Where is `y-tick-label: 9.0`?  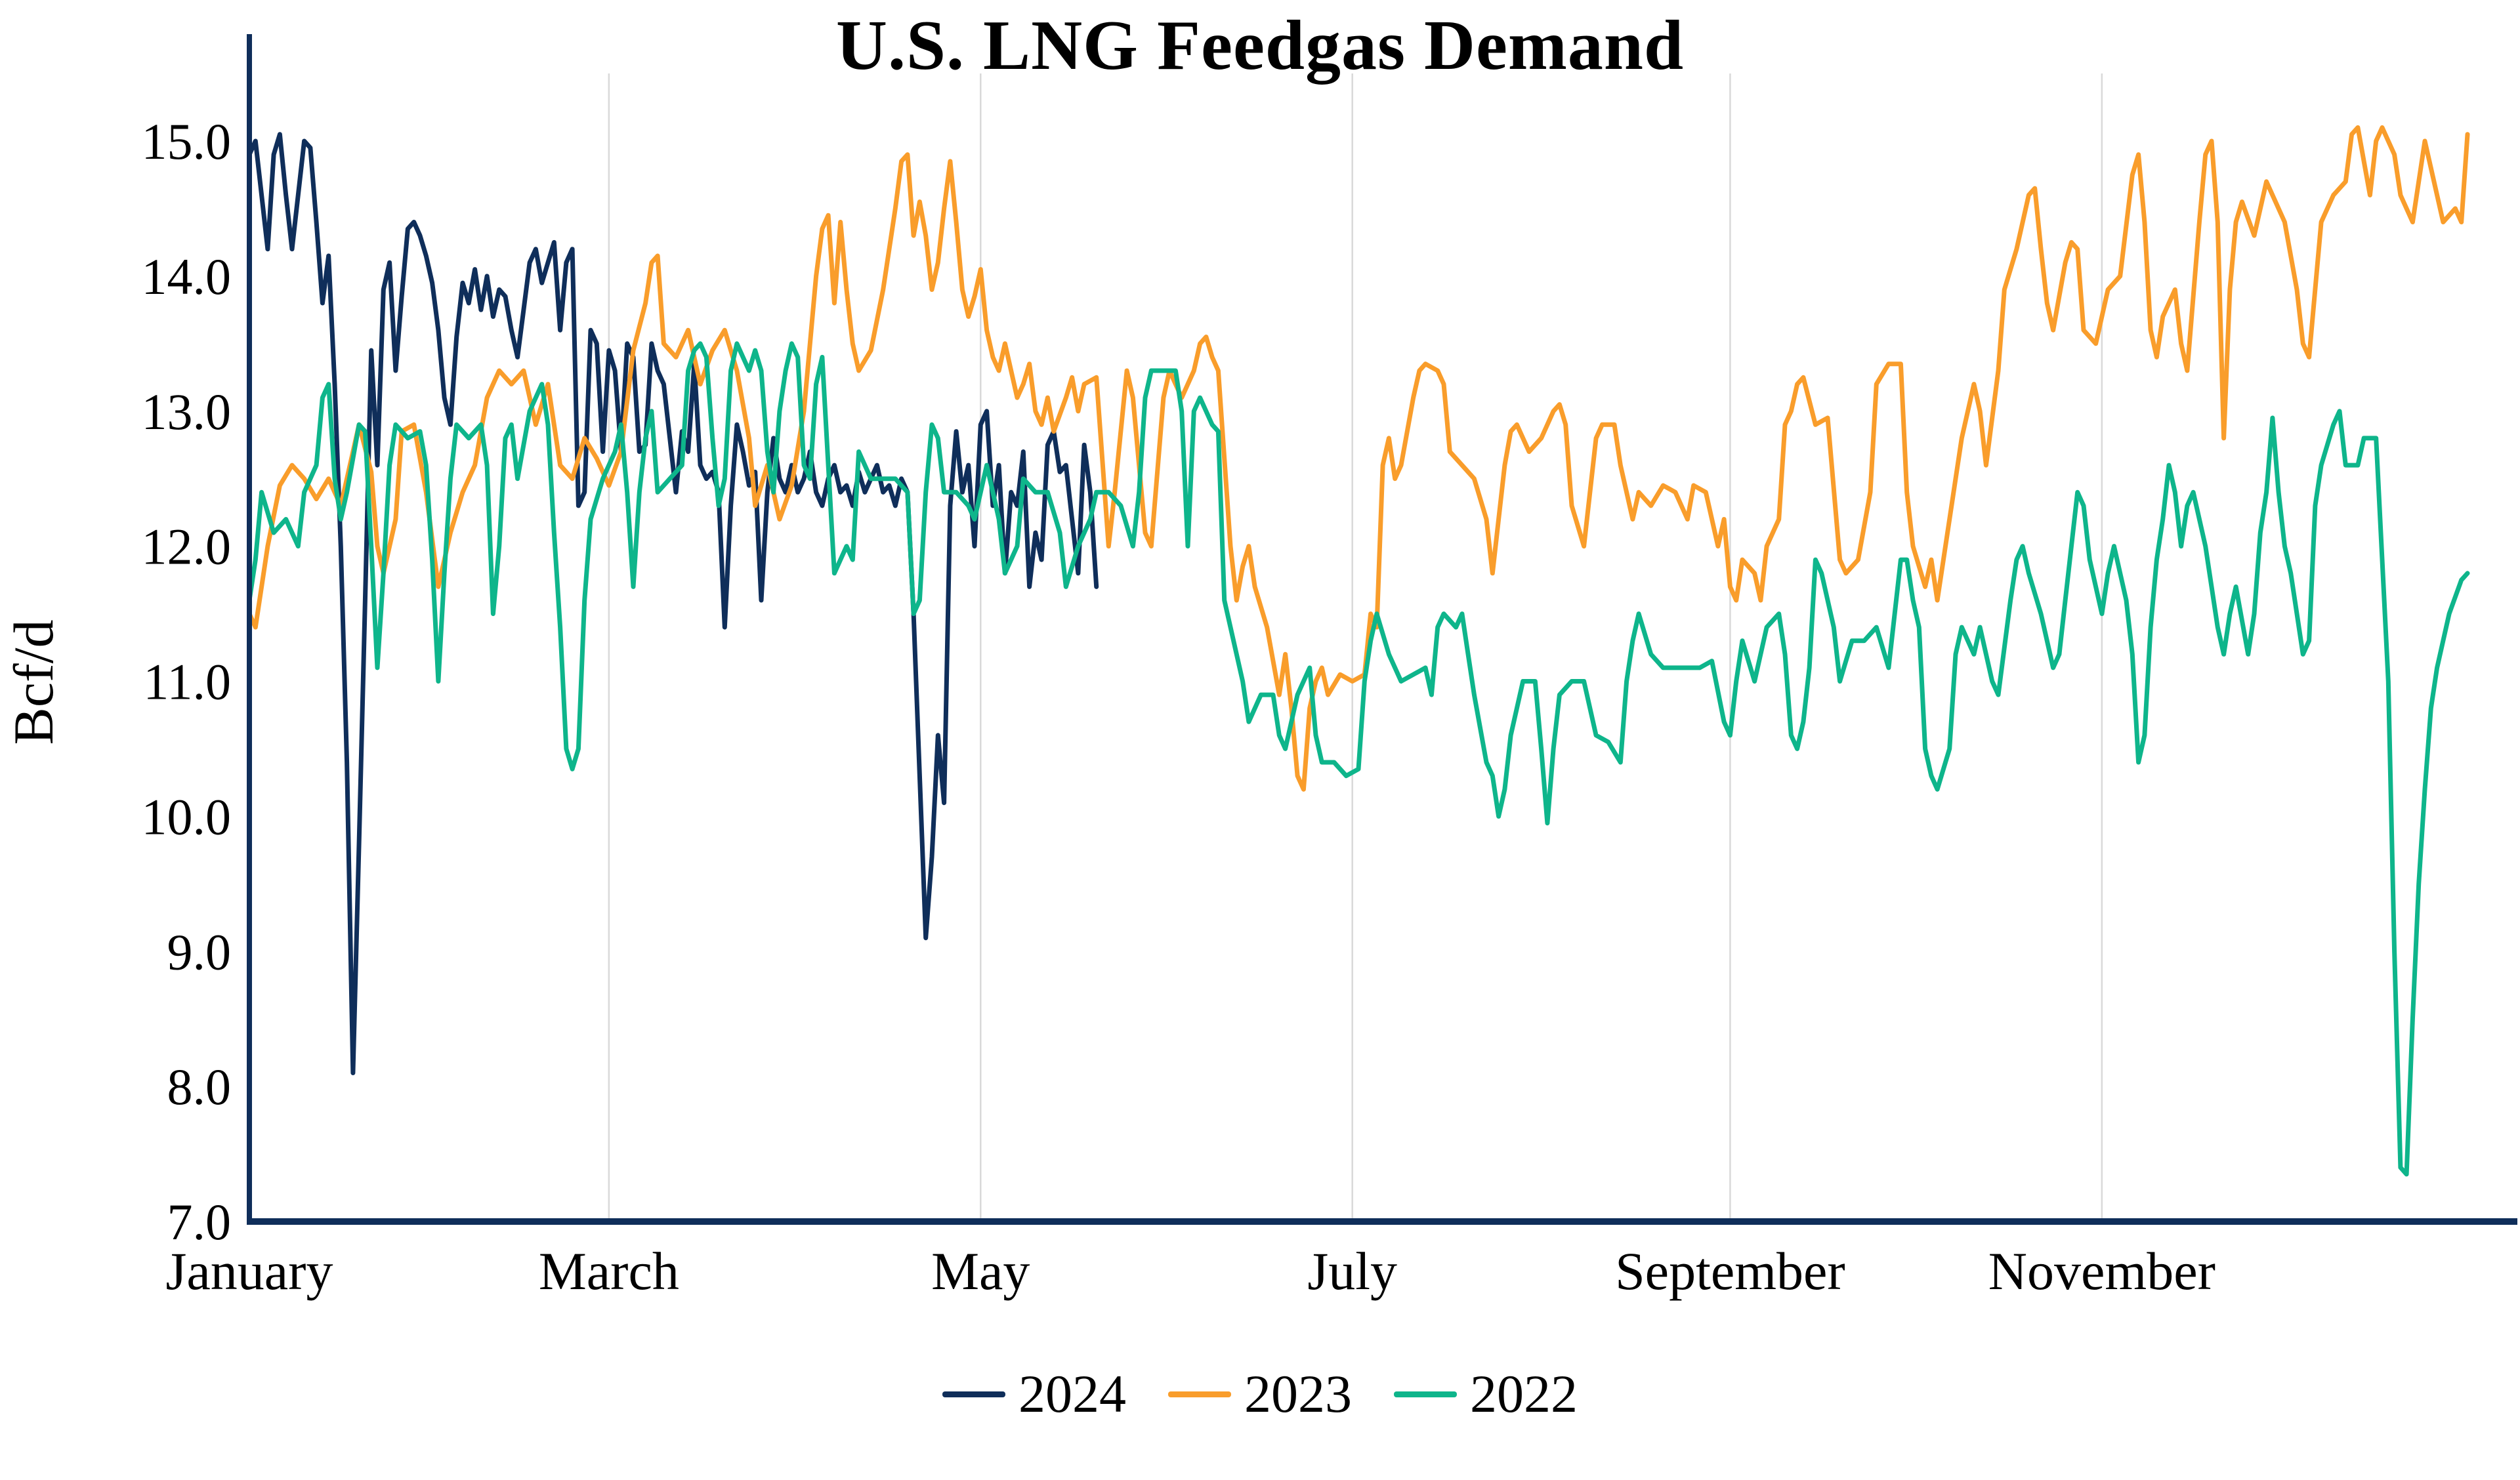 y-tick-label: 9.0 is located at coordinates (199, 951).